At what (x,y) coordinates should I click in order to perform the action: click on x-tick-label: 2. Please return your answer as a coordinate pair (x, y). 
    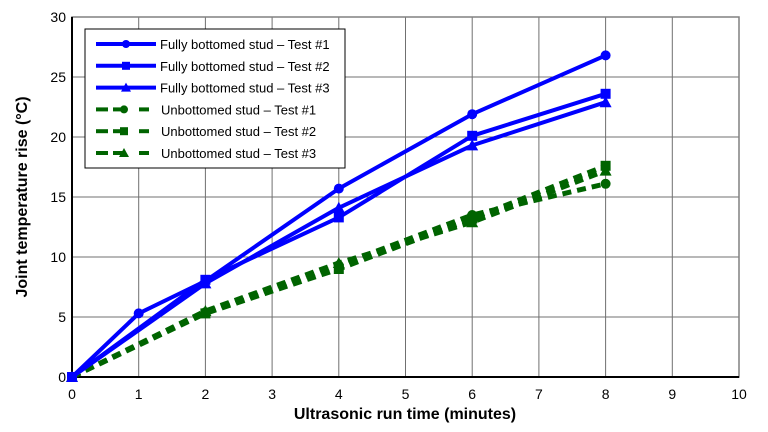
    Looking at the image, I should click on (206, 394).